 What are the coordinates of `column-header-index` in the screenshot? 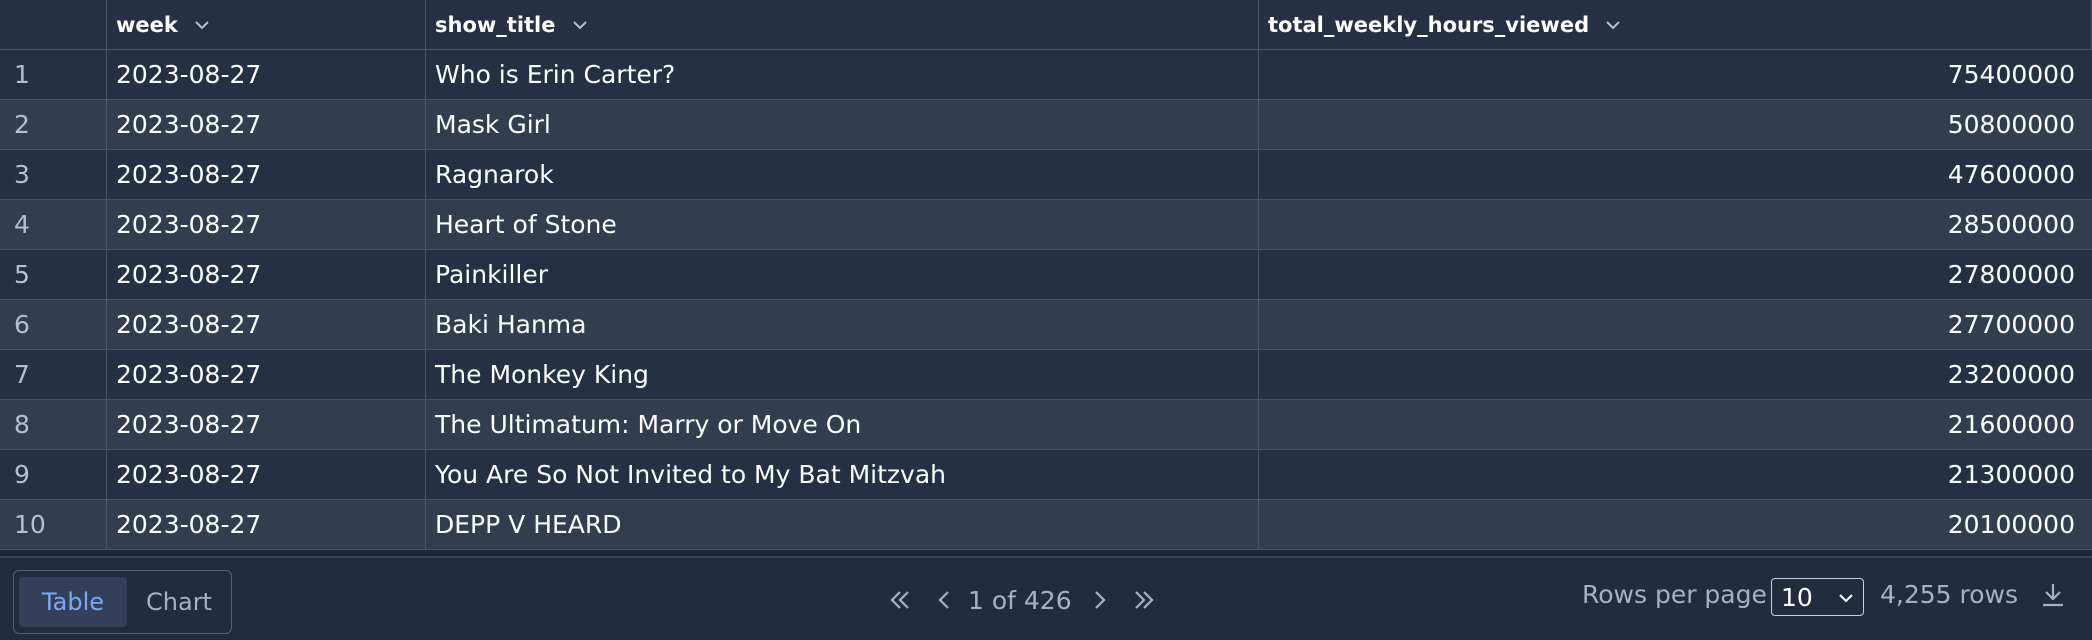 It's located at (53, 24).